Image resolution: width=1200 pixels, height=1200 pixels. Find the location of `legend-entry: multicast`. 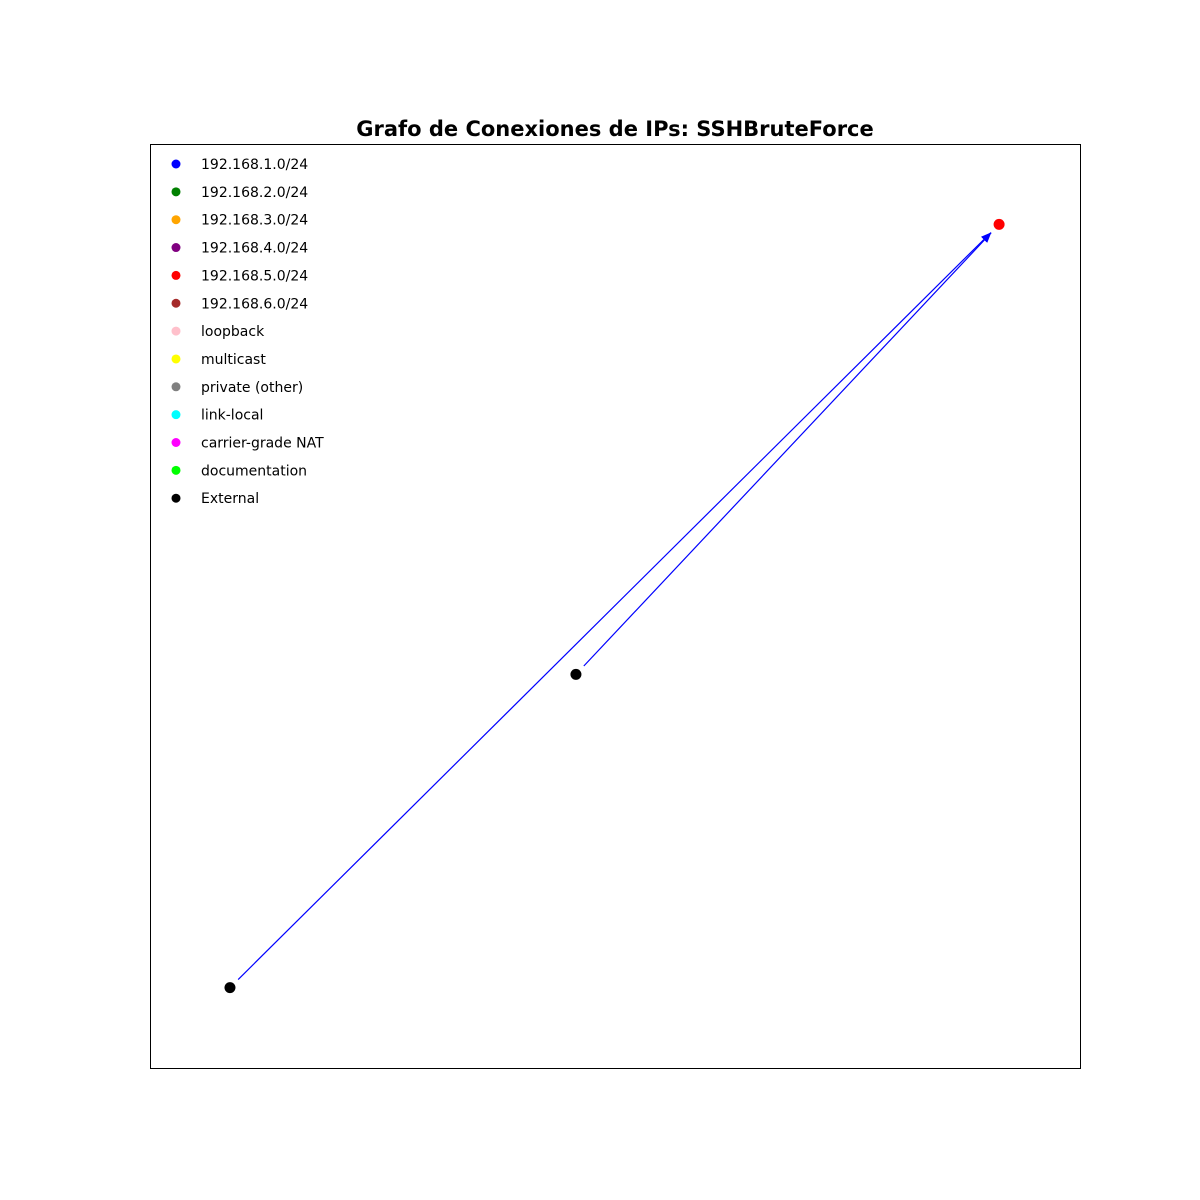

legend-entry: multicast is located at coordinates (218, 360).